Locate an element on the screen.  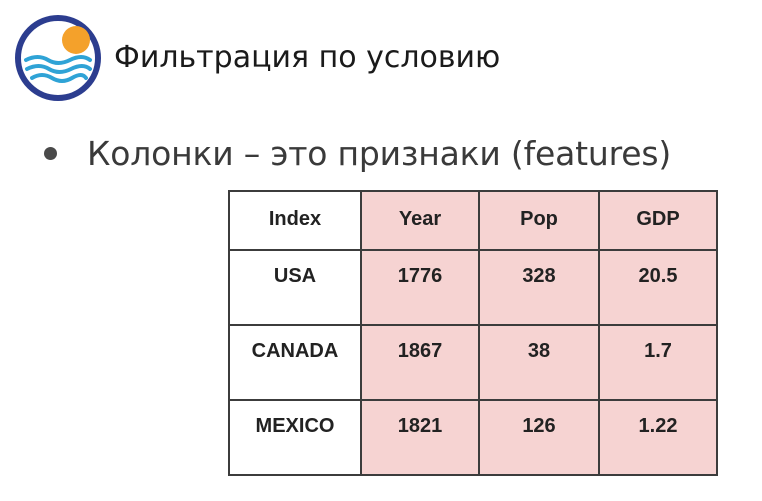
table-row: CANADA 1867 38 1.7 is located at coordinates (473, 362).